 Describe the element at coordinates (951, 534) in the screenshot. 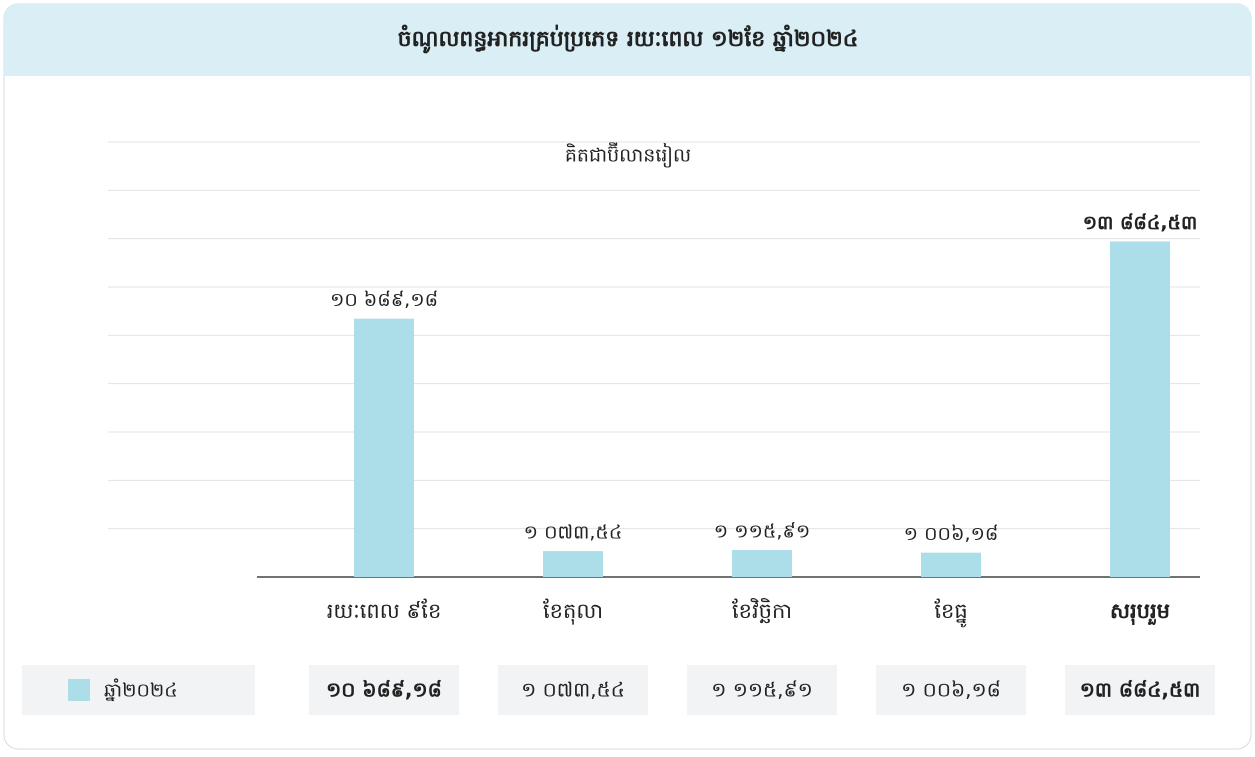

I see `value-label: ១ ០០៦,១៨` at that location.